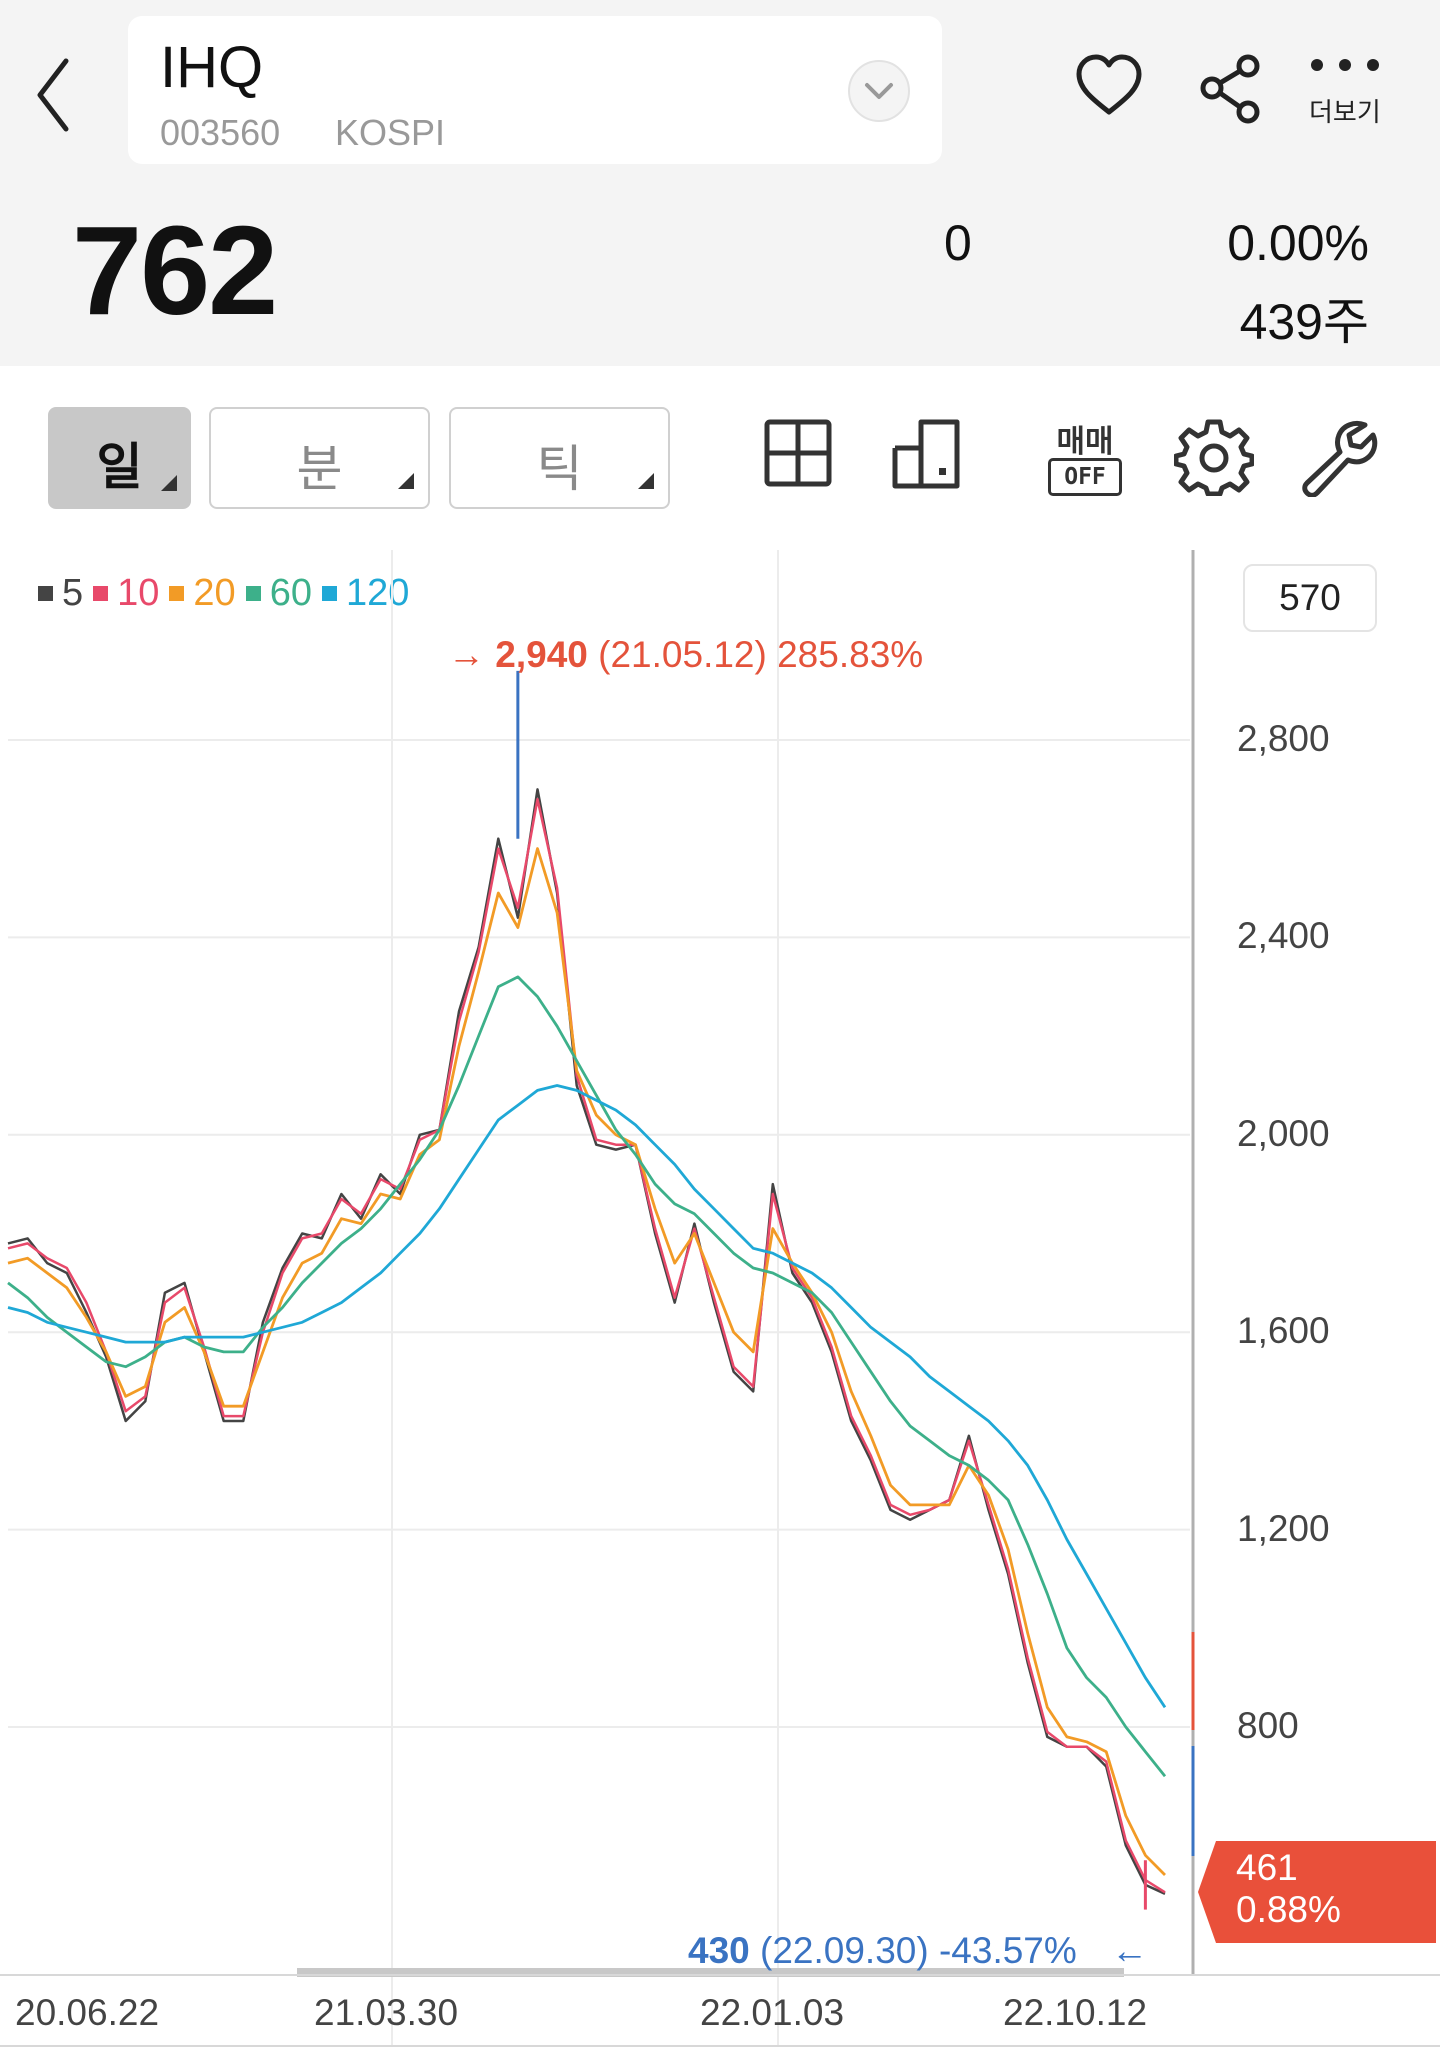  I want to click on stock-code: 003560, so click(220, 132).